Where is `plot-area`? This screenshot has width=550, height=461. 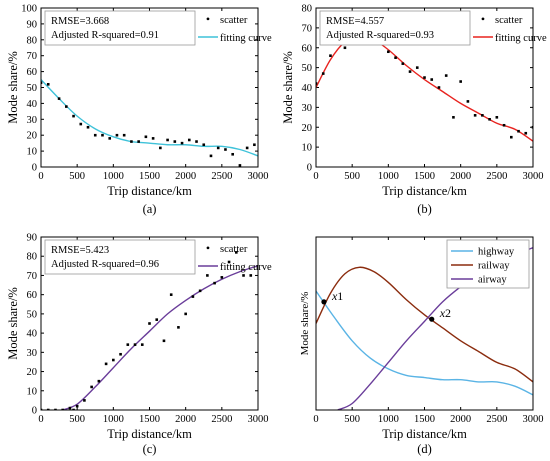
plot-area is located at coordinates (149, 123).